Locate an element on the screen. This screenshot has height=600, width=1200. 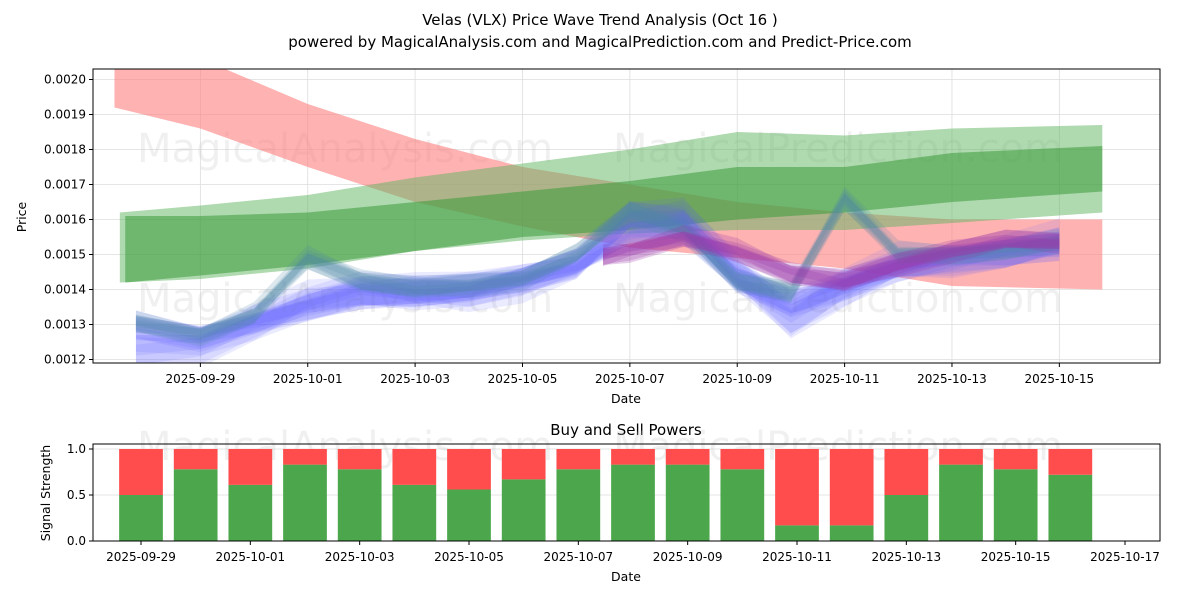
bar-y-tick-label: 1.0 is located at coordinates (76, 449).